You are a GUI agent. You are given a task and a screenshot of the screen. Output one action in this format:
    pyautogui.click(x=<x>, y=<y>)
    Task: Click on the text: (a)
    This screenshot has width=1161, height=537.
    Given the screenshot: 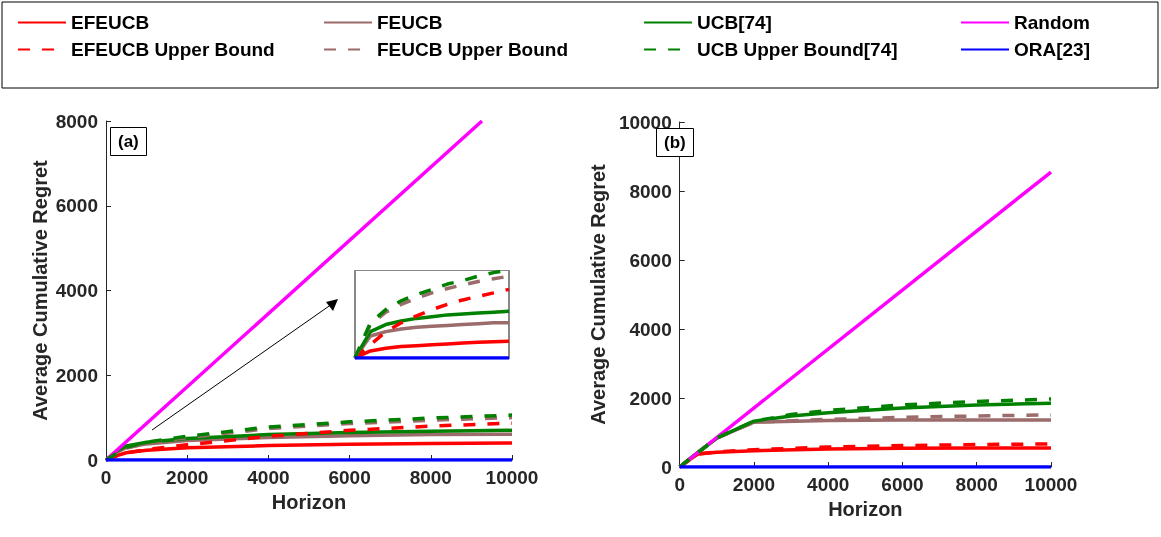 What is the action you would take?
    pyautogui.click(x=128, y=141)
    